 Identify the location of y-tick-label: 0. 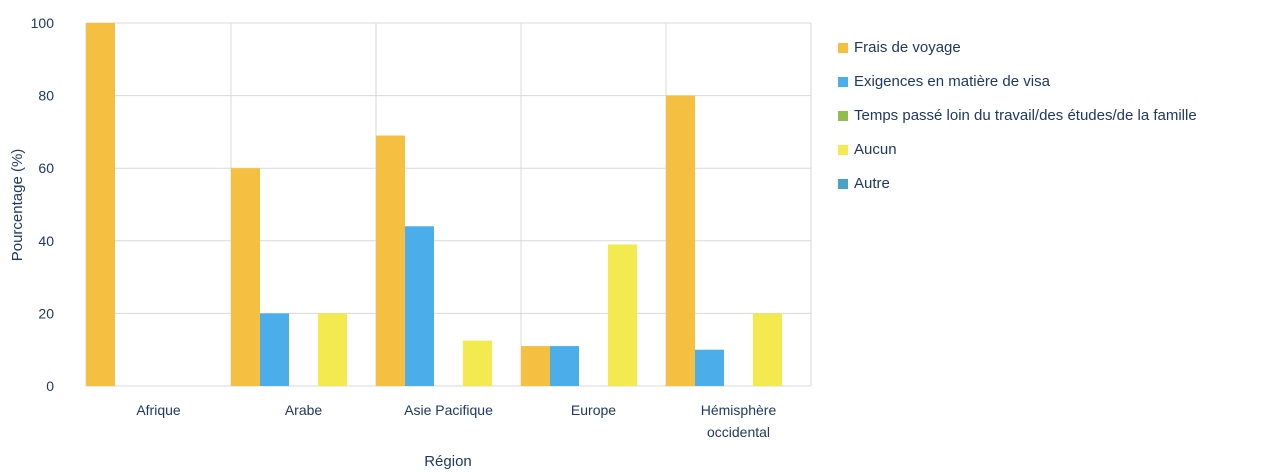
(50, 386).